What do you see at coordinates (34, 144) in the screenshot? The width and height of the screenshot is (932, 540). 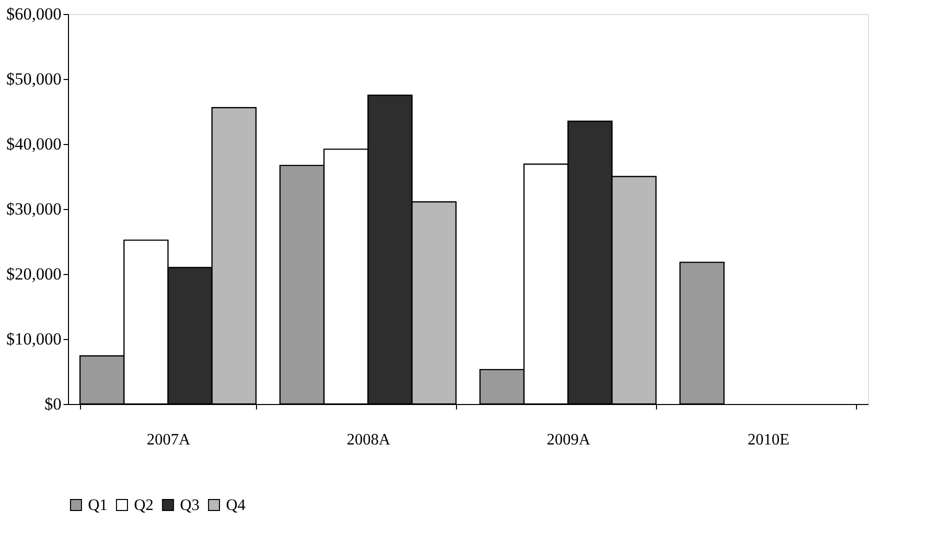 I see `y-tick-label: $40,000` at bounding box center [34, 144].